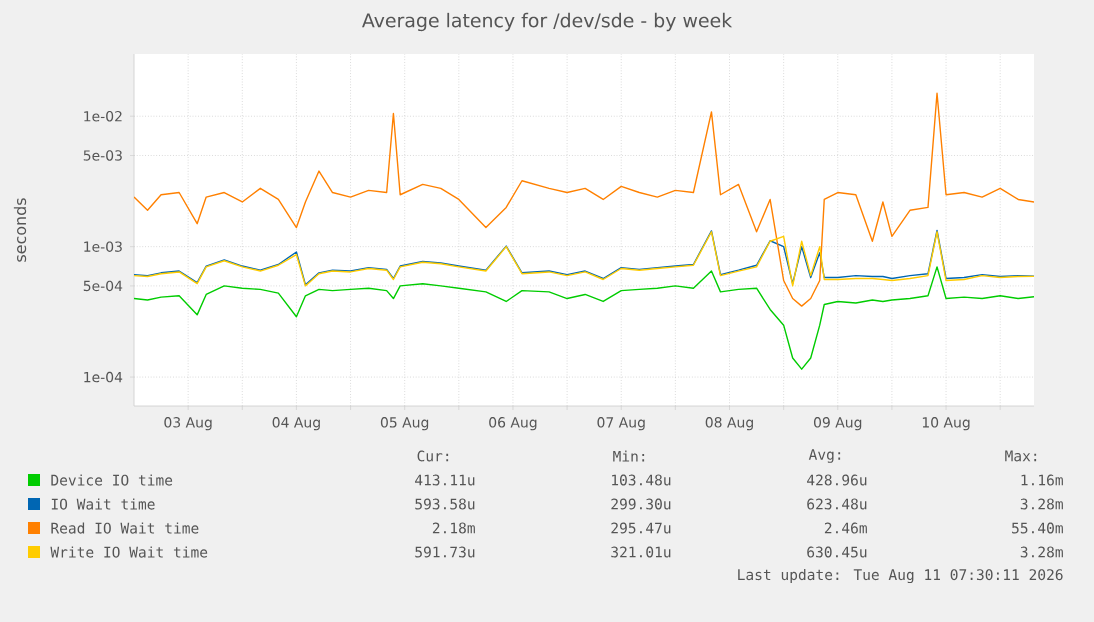 The image size is (1094, 622). What do you see at coordinates (547, 22) in the screenshot?
I see `chart-title: Average latency for /dev/sde - by week` at bounding box center [547, 22].